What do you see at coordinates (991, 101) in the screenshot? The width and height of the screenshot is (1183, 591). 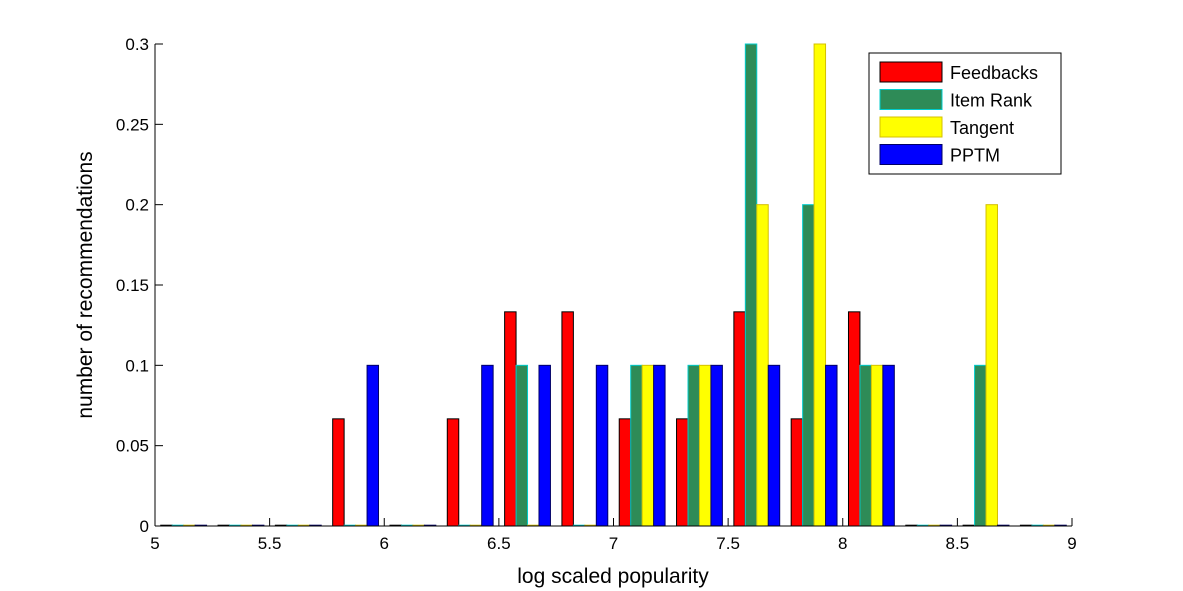 I see `legend-label: Item Rank` at bounding box center [991, 101].